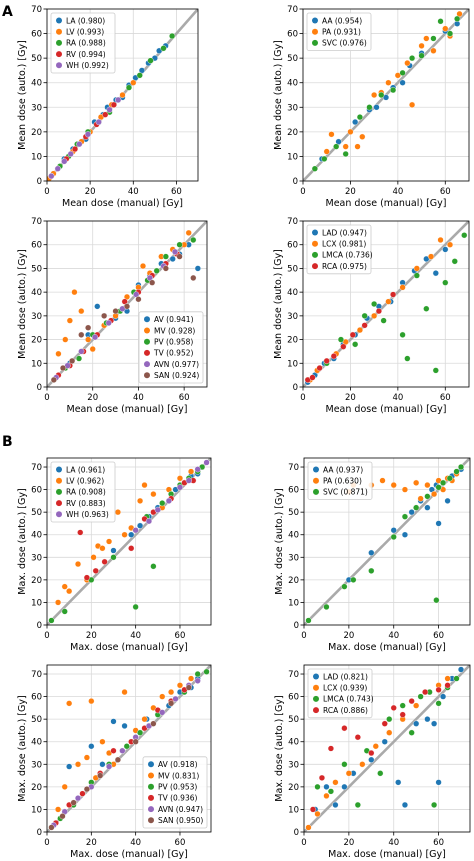 This screenshot has width=474, height=861. Describe the element at coordinates (178, 775) in the screenshot. I see `legend-entry: MV (0.831)` at that location.